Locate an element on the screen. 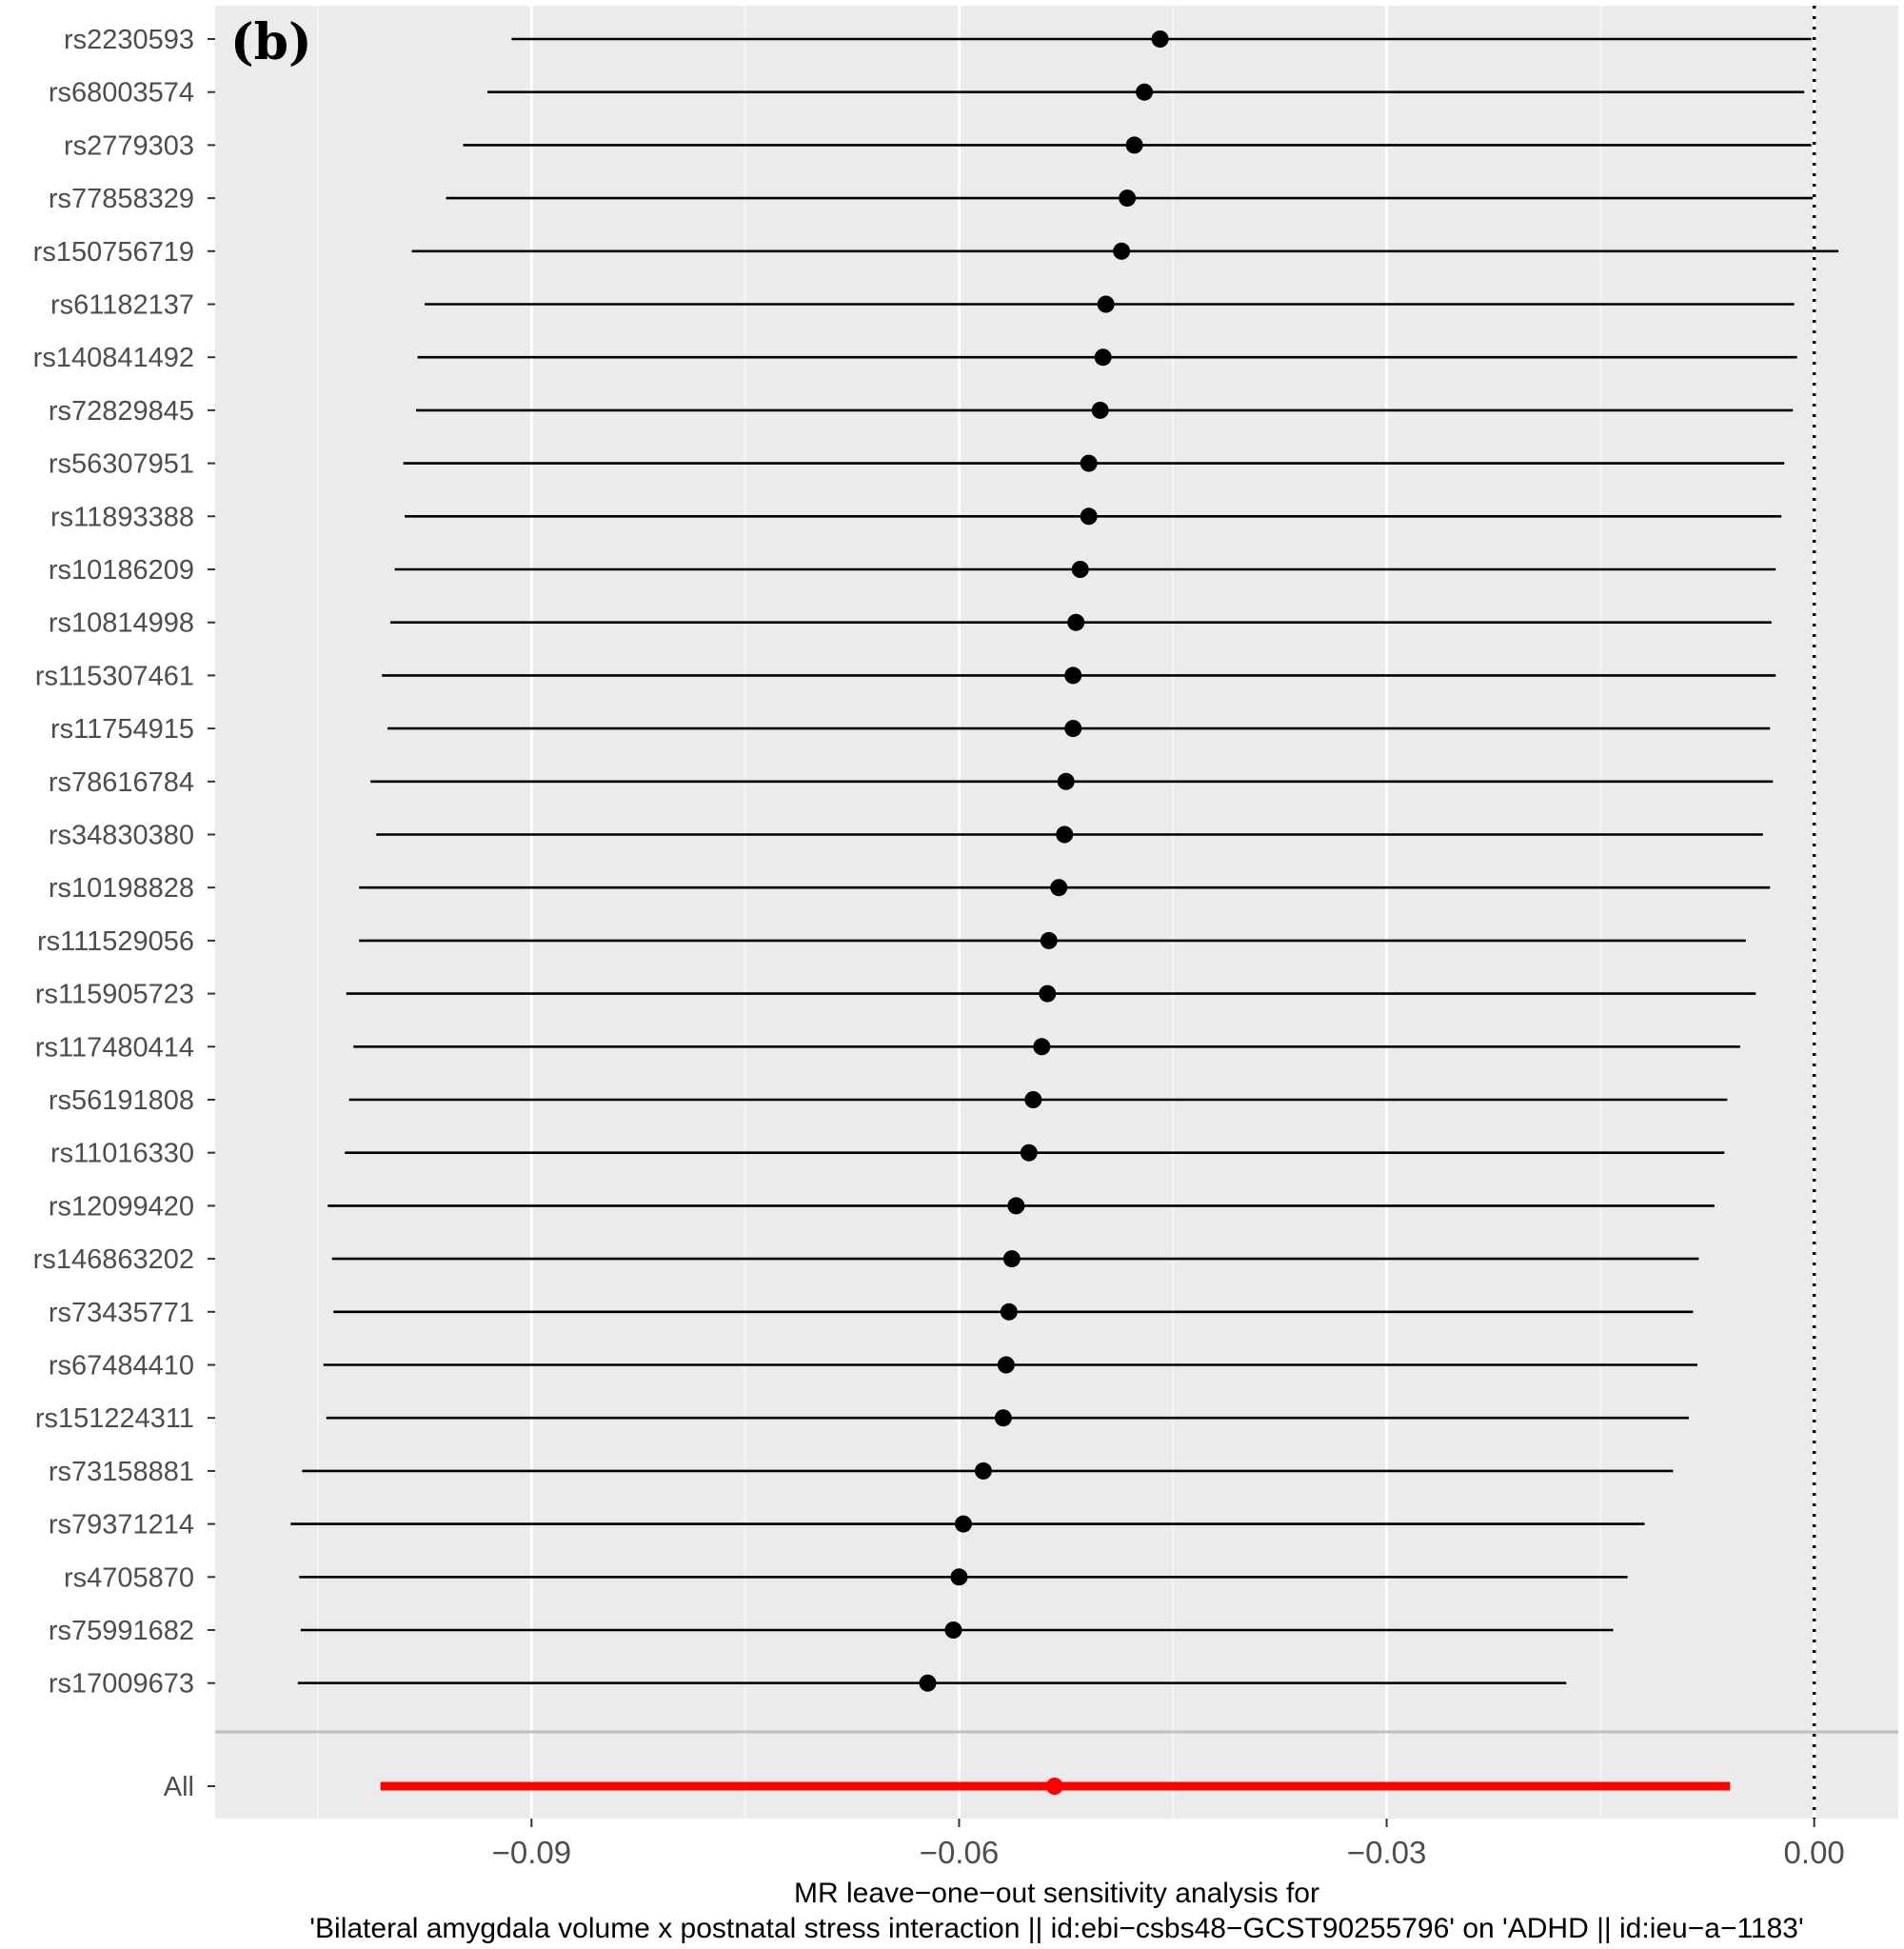  snp-label: rs2230593 is located at coordinates (129, 40).